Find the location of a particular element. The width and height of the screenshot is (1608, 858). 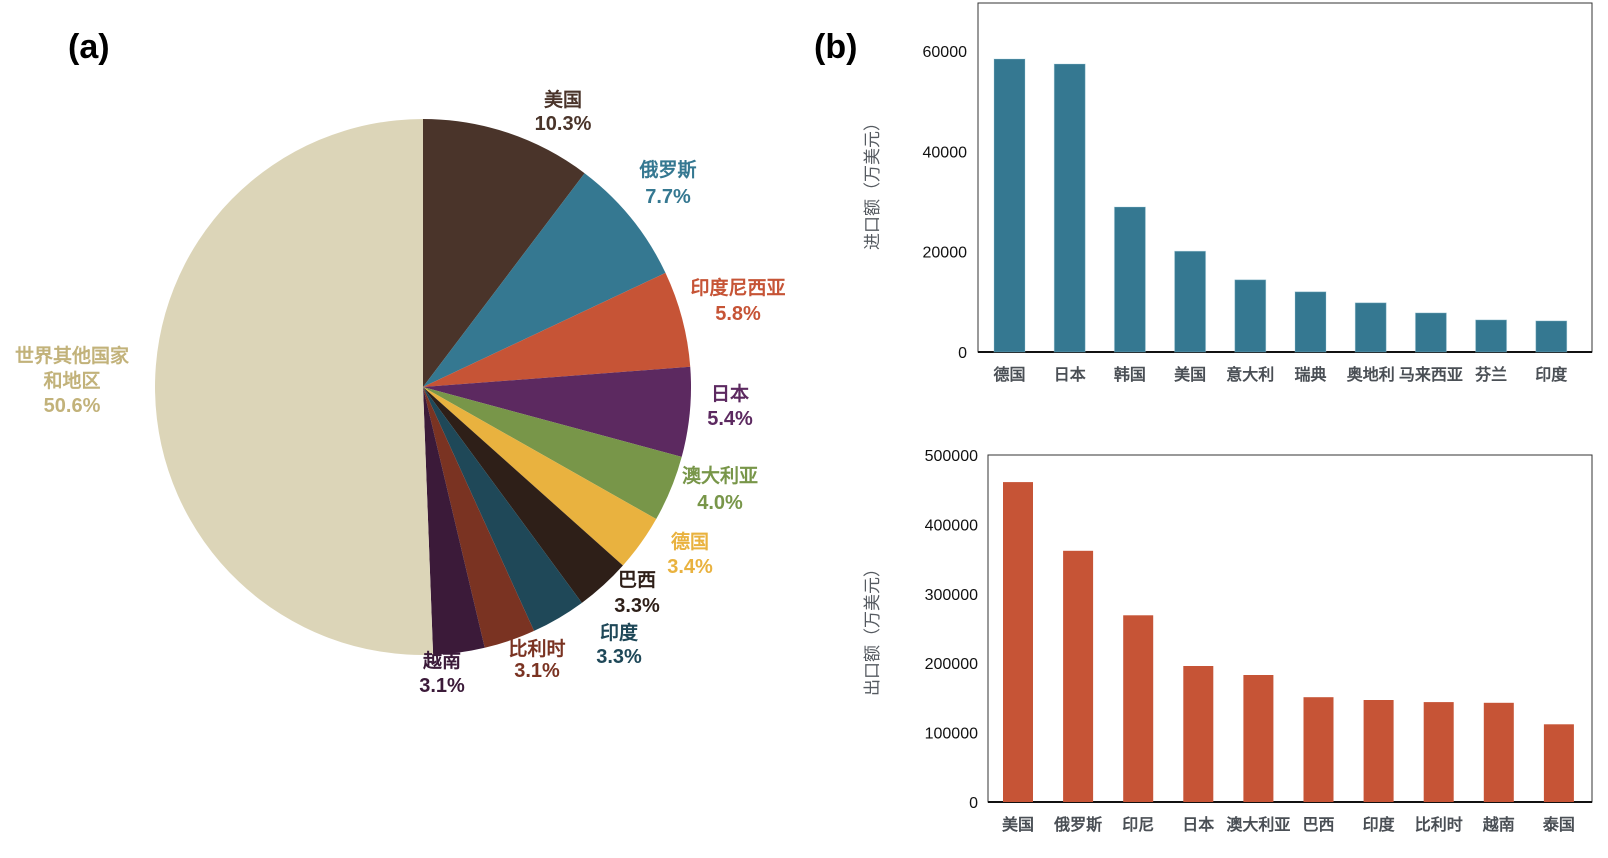

y-tick-label: 500000 is located at coordinates (951, 456).